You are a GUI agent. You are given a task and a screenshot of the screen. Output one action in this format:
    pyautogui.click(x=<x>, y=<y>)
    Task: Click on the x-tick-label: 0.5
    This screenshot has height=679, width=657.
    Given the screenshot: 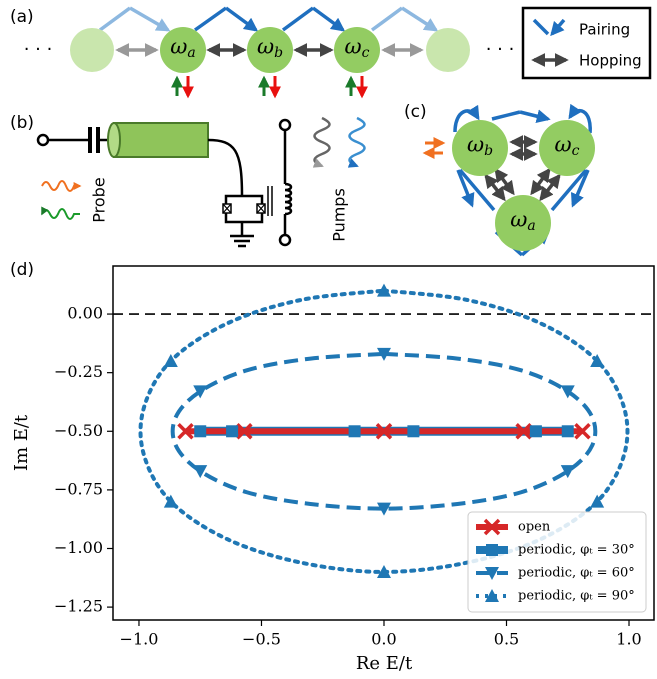 What is the action you would take?
    pyautogui.click(x=506, y=639)
    